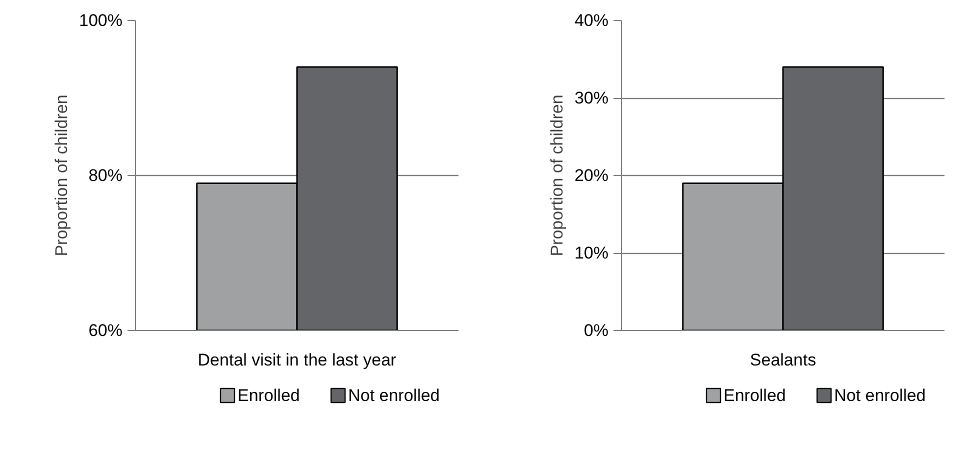  I want to click on y-tick-label: 40%, so click(591, 20).